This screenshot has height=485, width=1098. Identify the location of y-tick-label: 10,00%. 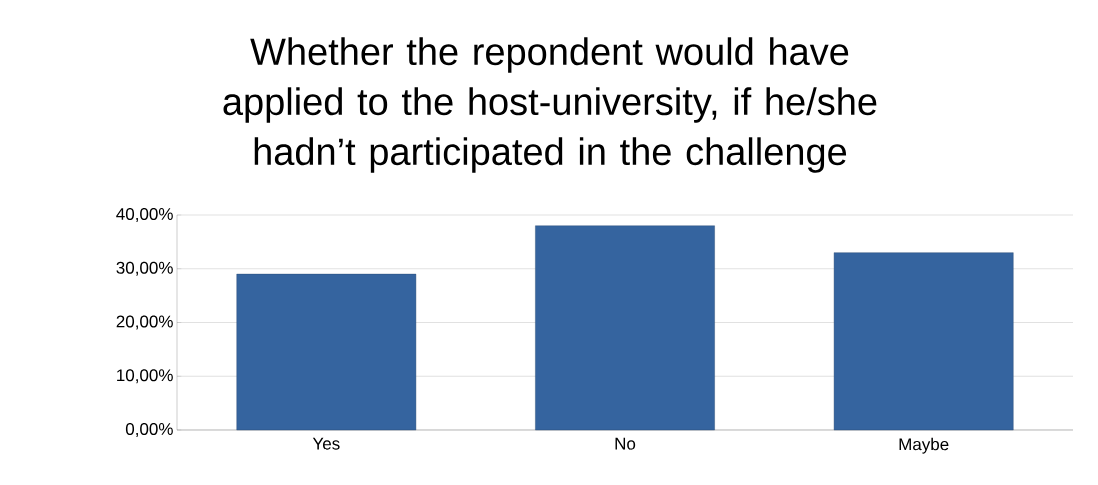
(145, 376).